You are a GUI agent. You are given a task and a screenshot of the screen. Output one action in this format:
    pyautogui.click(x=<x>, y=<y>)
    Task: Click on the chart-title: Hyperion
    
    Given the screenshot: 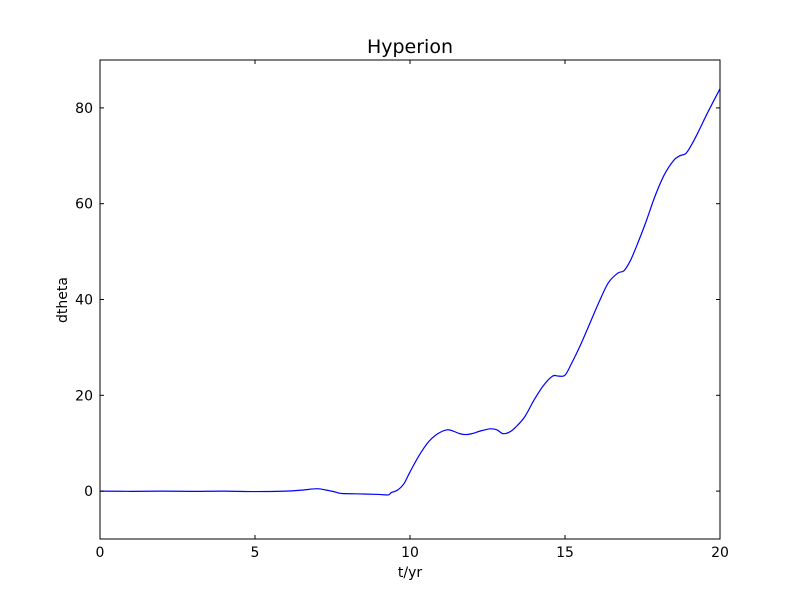 What is the action you would take?
    pyautogui.click(x=410, y=47)
    